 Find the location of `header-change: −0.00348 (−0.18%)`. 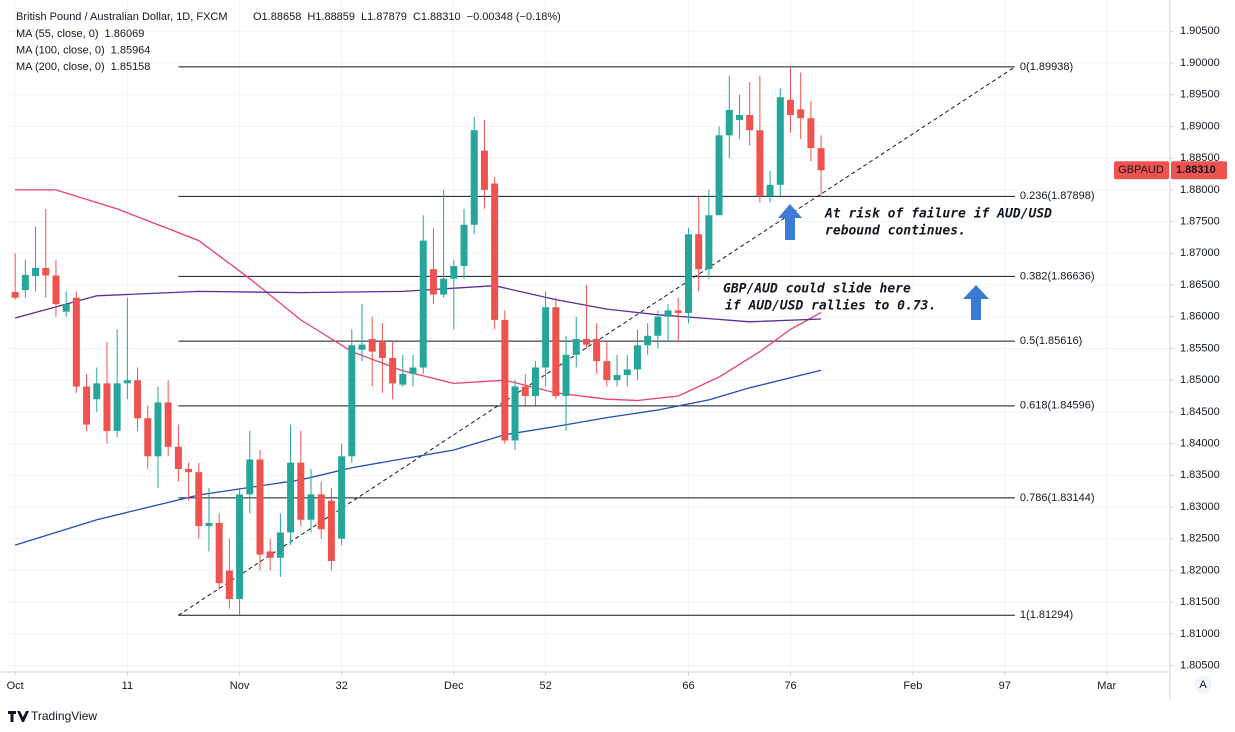

header-change: −0.00348 (−0.18%) is located at coordinates (514, 17).